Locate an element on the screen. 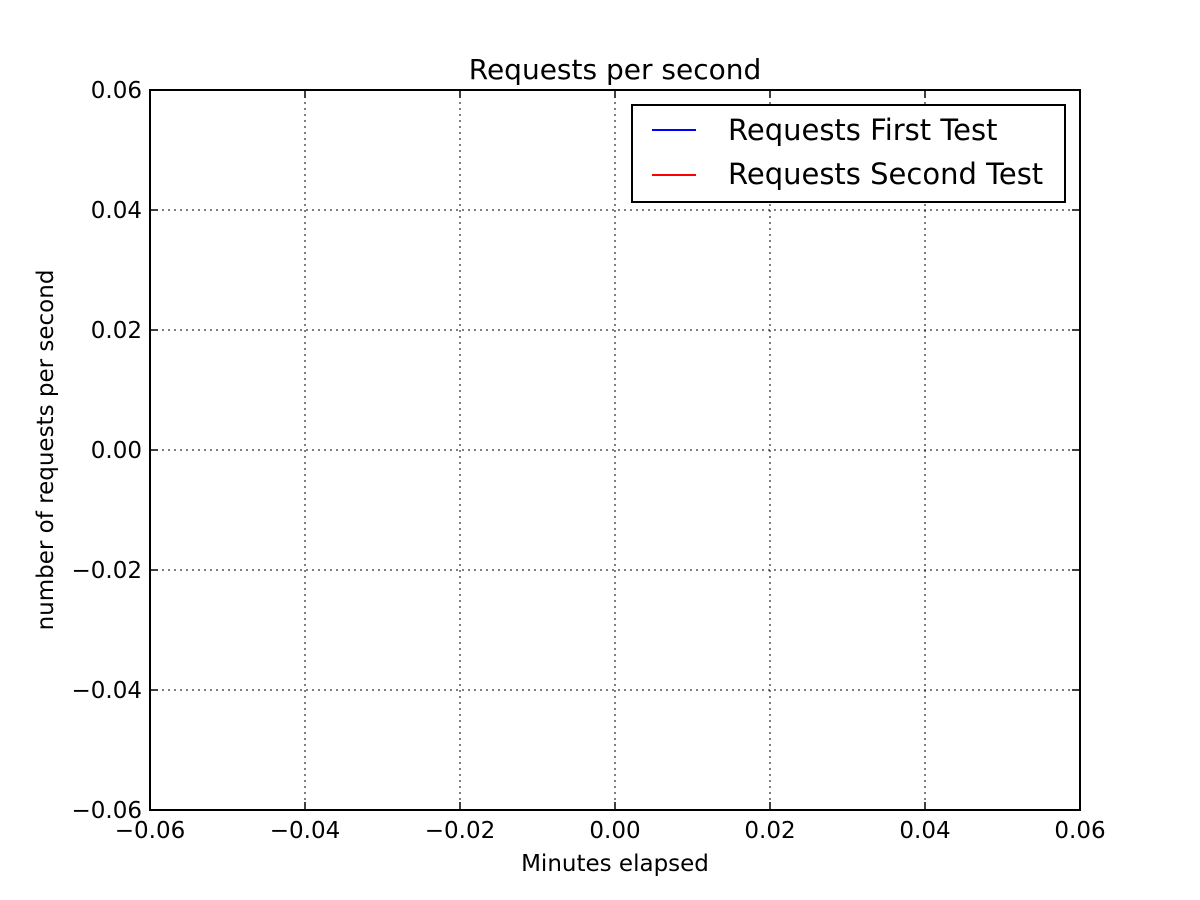 The height and width of the screenshot is (900, 1200). x-tick-label: −0.04 is located at coordinates (305, 831).